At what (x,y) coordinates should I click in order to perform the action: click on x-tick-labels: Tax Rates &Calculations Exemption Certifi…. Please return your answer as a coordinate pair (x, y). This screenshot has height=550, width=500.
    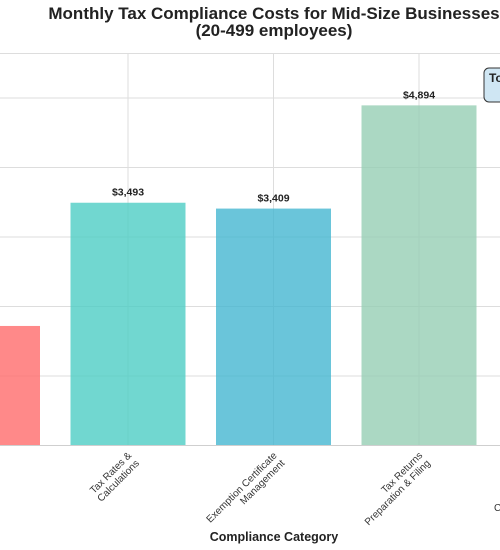
    Looking at the image, I should click on (260, 491).